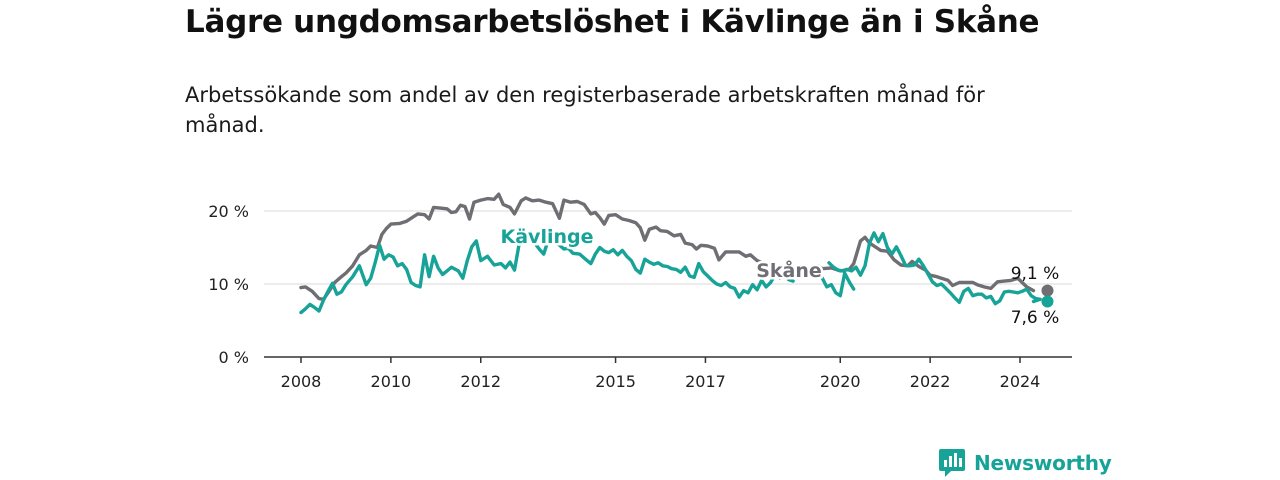 The height and width of the screenshot is (480, 1280). Describe the element at coordinates (234, 357) in the screenshot. I see `y-tick-label: 0 %` at that location.